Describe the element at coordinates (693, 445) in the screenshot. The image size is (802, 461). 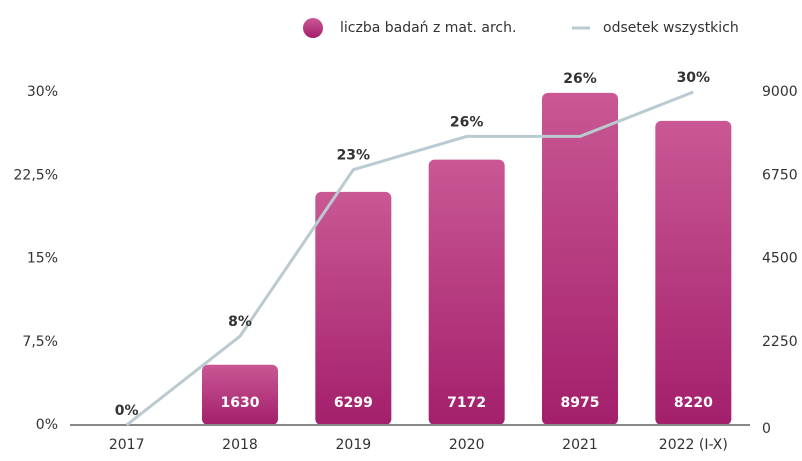
I see `x-tick-label: 2022 (I-X)` at that location.